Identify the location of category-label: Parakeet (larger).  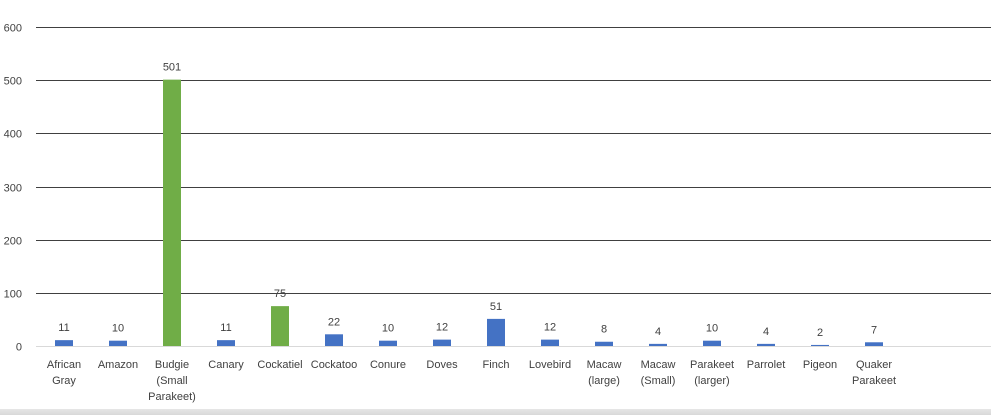
(712, 373).